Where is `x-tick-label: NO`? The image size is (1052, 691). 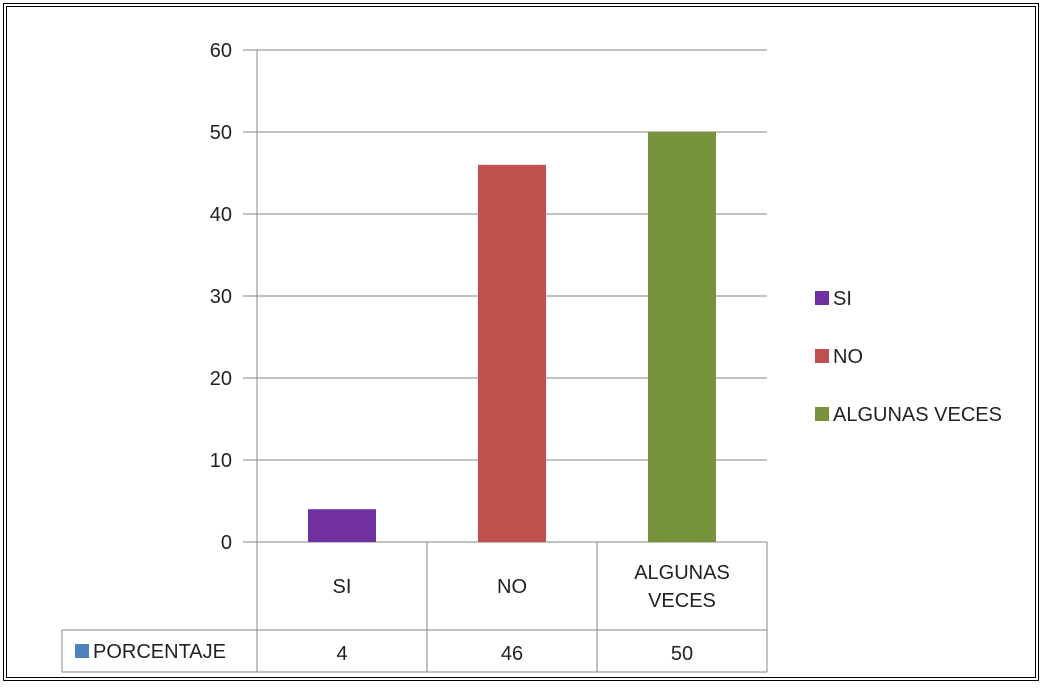
x-tick-label: NO is located at coordinates (512, 587).